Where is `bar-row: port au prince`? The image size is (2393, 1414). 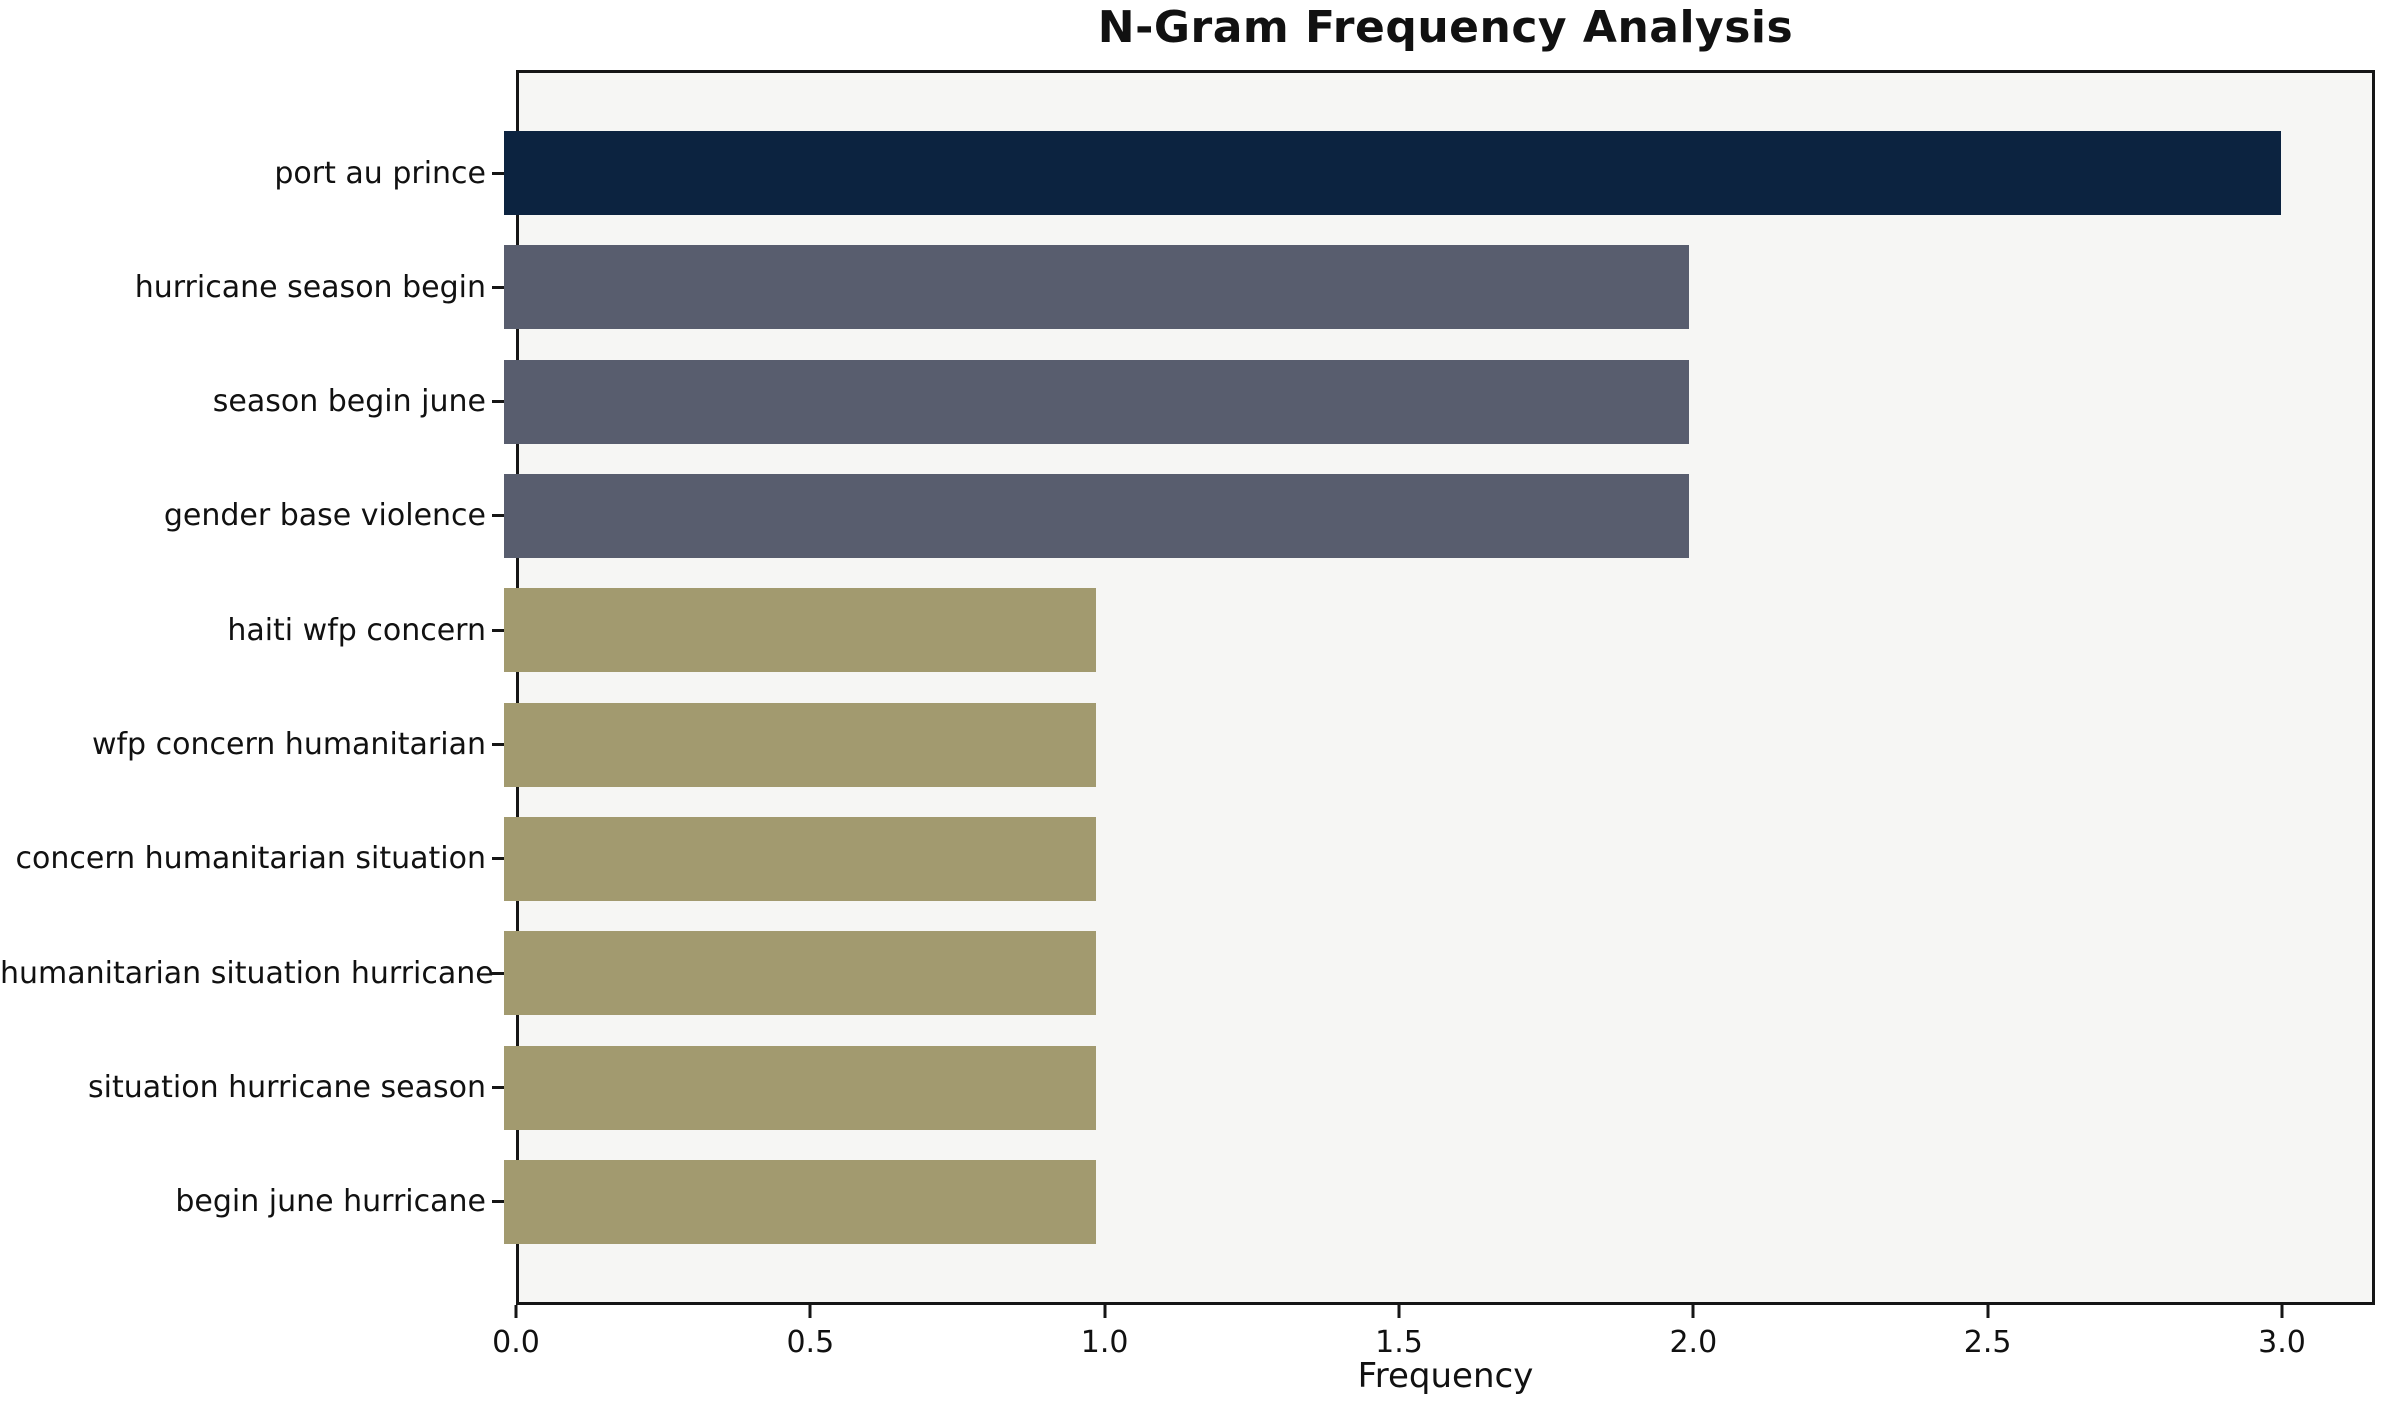
bar-row: port au prince is located at coordinates (1187, 173).